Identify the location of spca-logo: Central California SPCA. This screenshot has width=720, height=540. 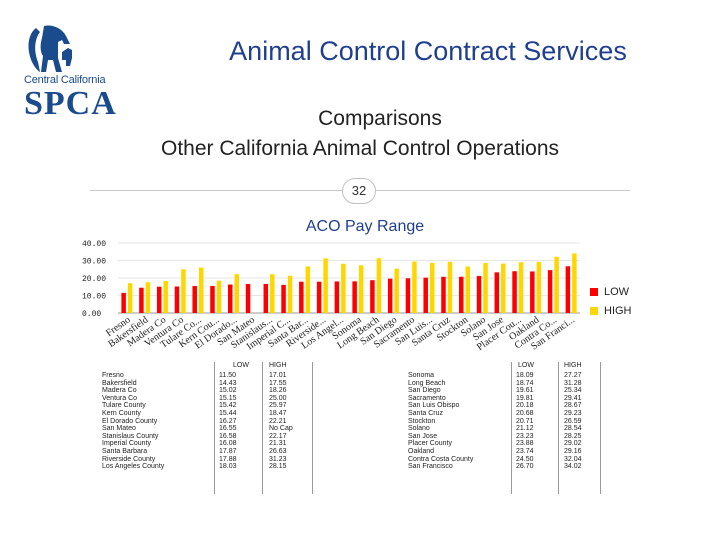
(77, 72).